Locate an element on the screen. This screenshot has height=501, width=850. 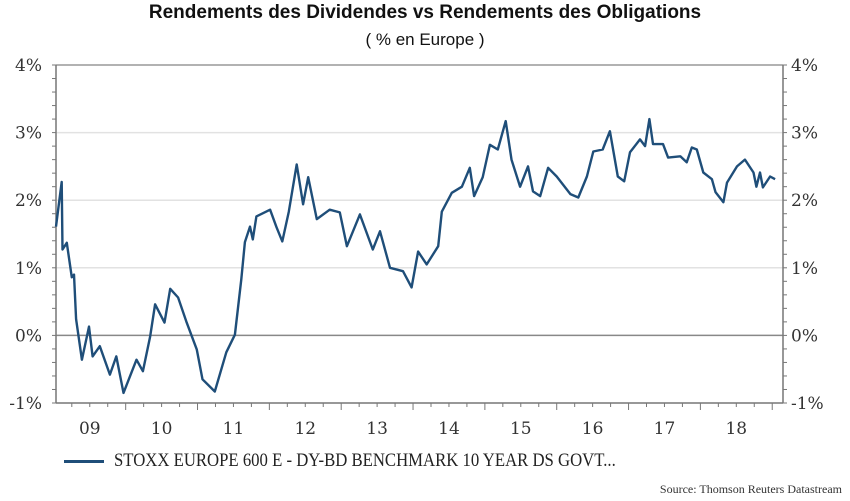
y-tick-label-right: 0% is located at coordinates (804, 336).